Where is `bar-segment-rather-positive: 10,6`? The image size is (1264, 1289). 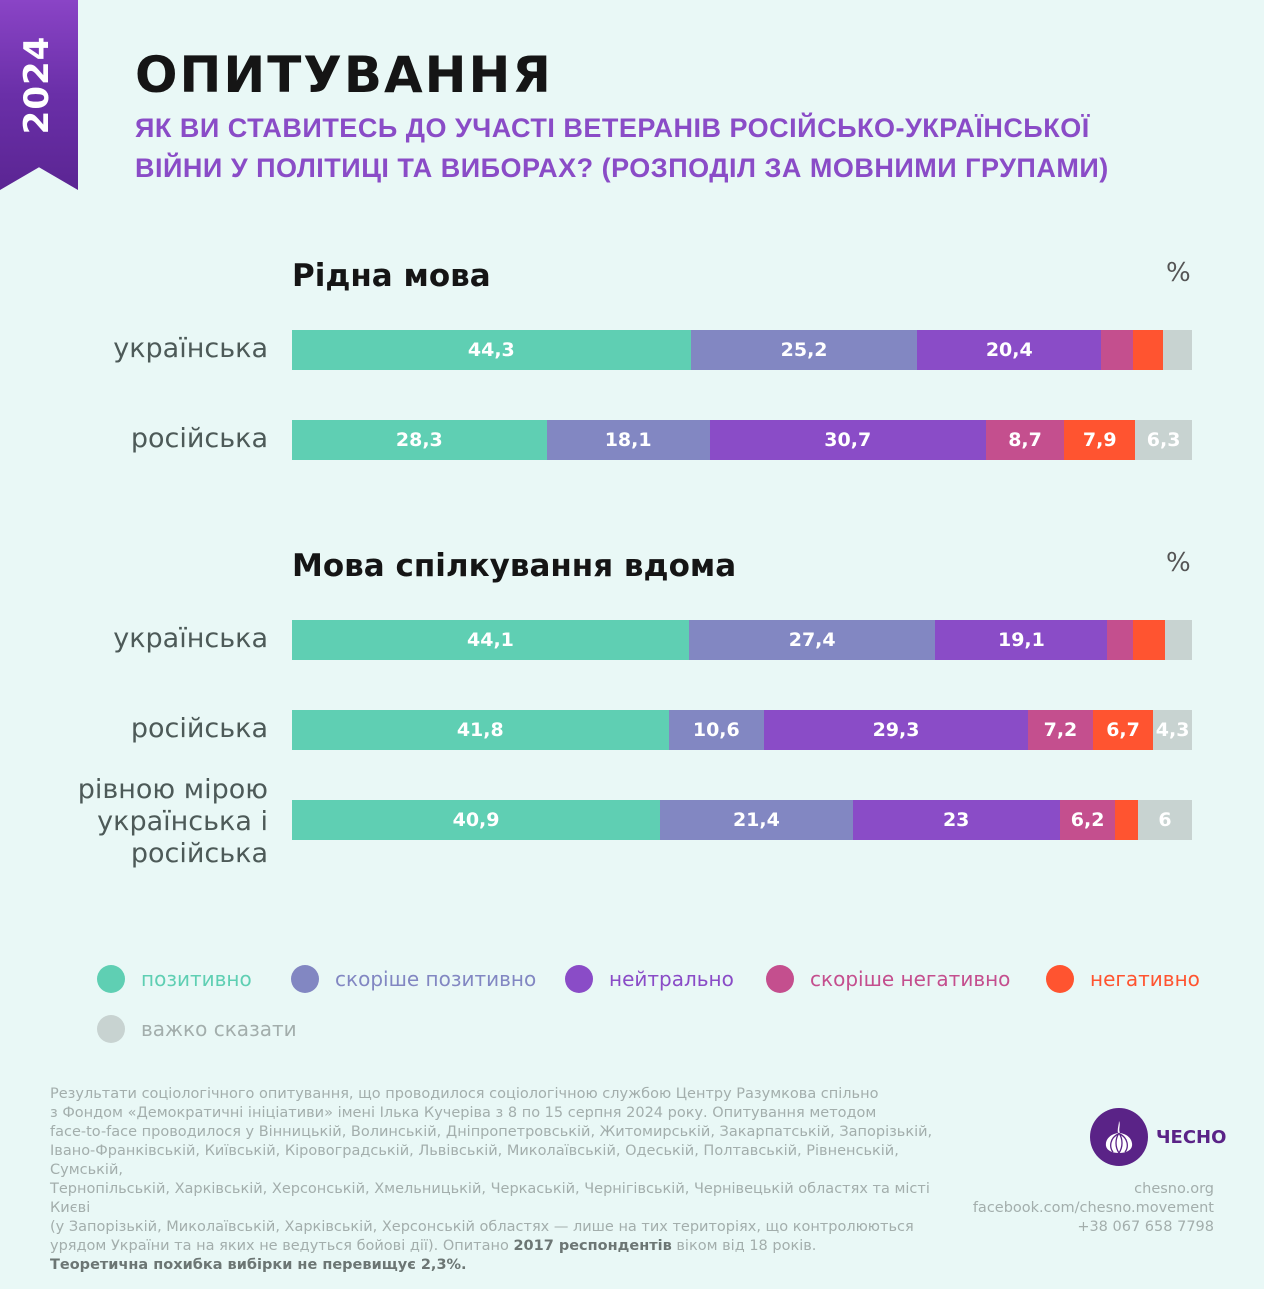 bar-segment-rather-positive: 10,6 is located at coordinates (716, 730).